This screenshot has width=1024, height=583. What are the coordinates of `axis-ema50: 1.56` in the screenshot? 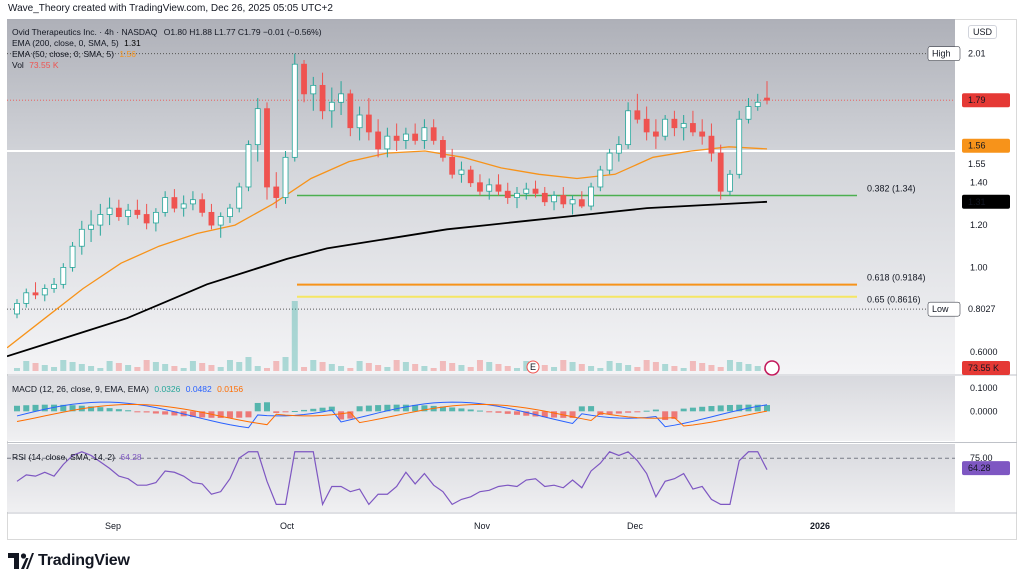 It's located at (977, 146).